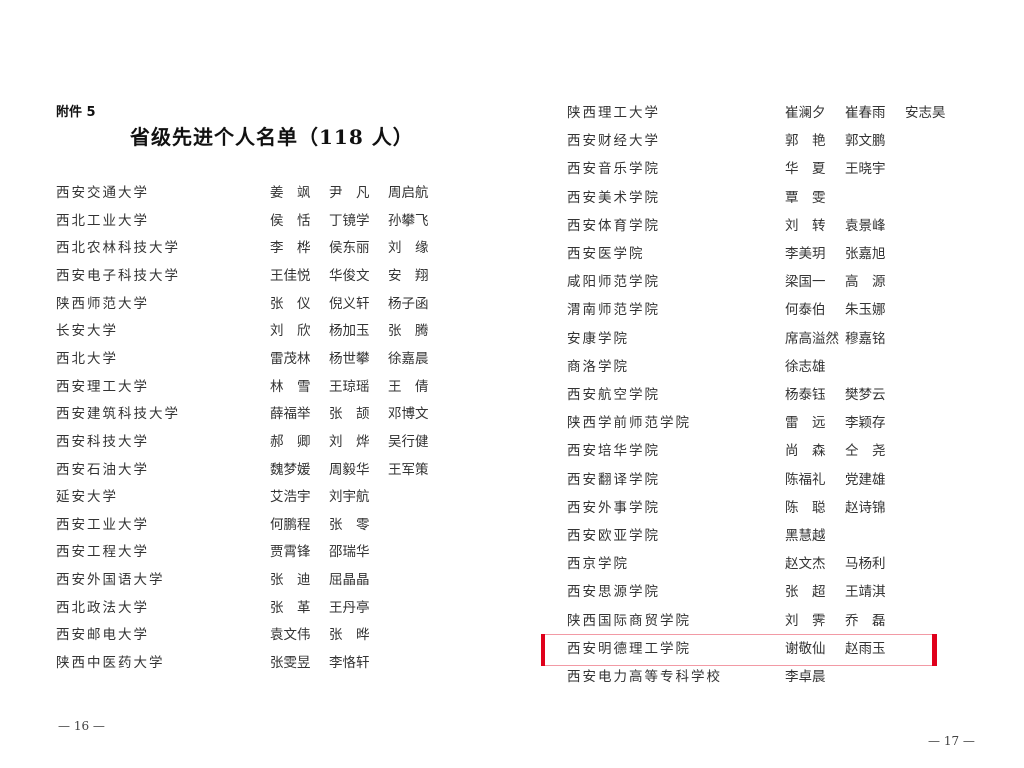  Describe the element at coordinates (767, 282) in the screenshot. I see `list-row: 咸阳师范学院 梁国一 高 源` at that location.